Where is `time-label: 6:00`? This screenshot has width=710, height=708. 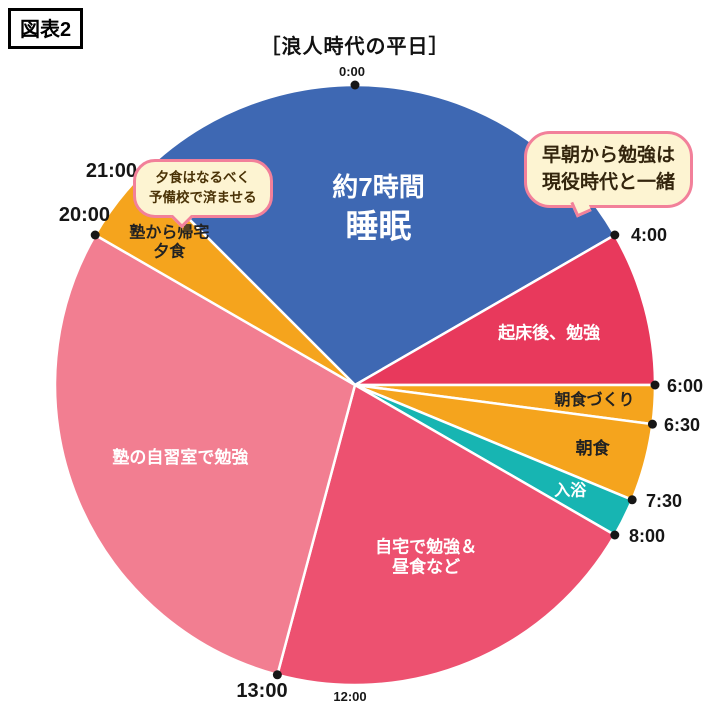 time-label: 6:00 is located at coordinates (685, 386).